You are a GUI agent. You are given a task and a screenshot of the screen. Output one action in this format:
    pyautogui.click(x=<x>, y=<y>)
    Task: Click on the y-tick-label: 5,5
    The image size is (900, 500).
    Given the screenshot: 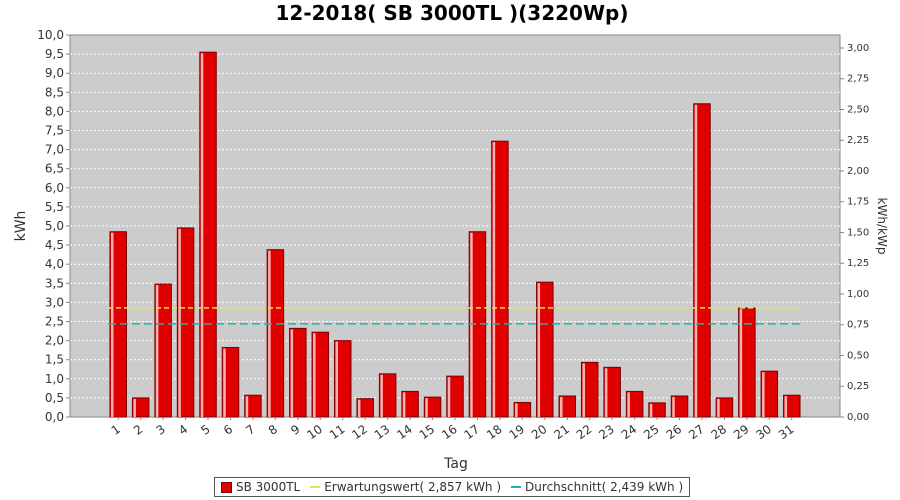 What is the action you would take?
    pyautogui.click(x=54, y=207)
    